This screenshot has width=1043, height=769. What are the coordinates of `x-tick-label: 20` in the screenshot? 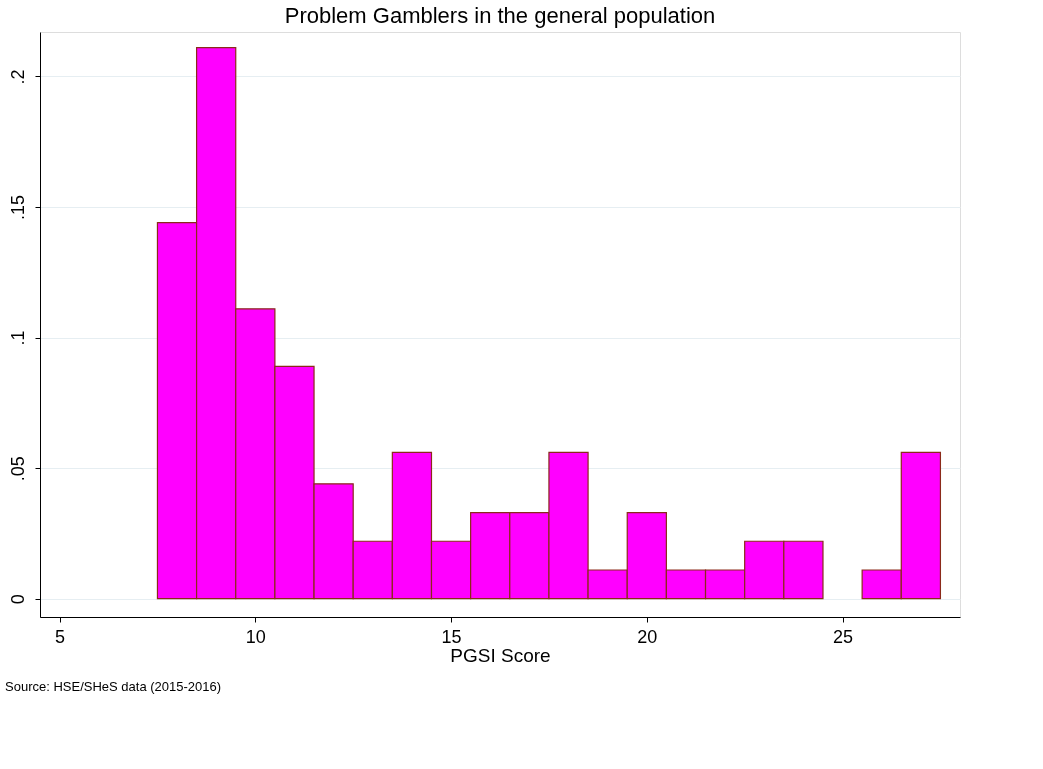 It's located at (647, 636).